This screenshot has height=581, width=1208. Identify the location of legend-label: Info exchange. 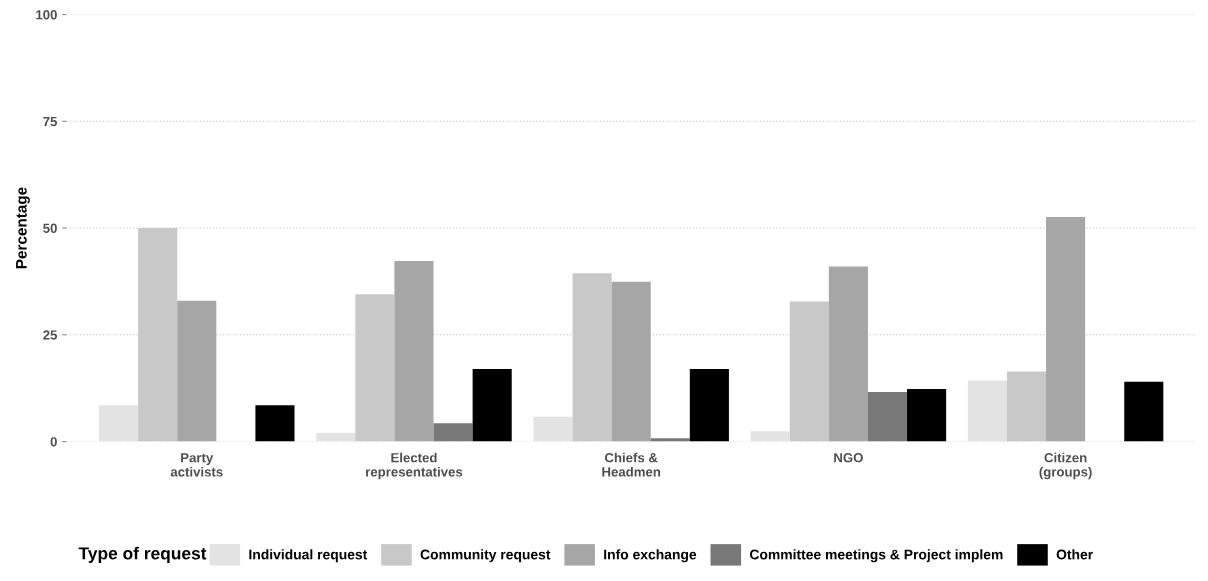
(650, 556).